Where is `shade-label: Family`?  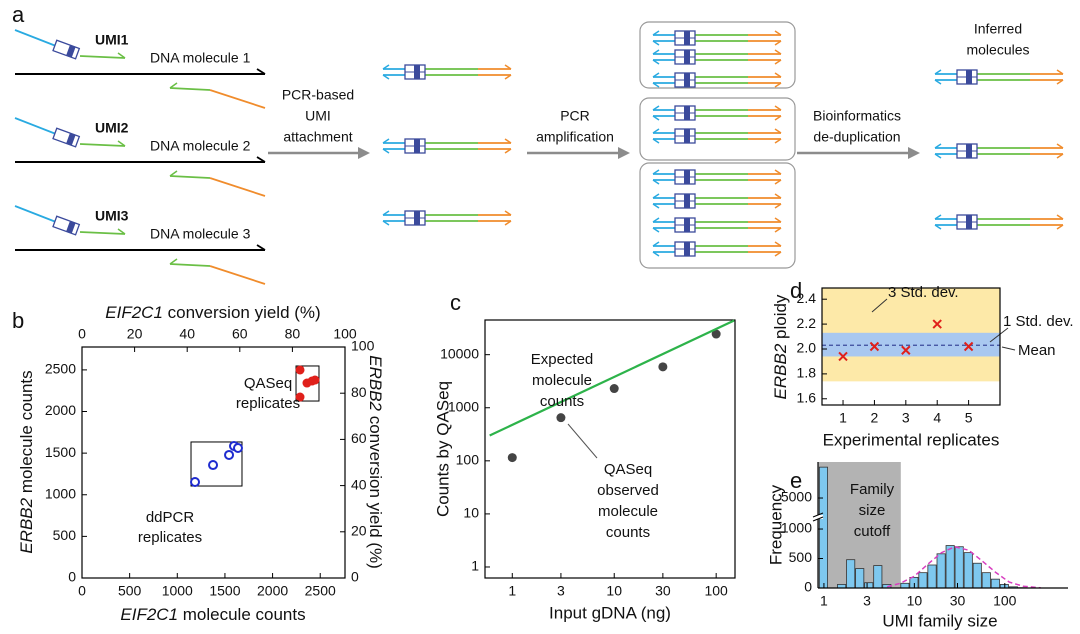 shade-label: Family is located at coordinates (872, 489).